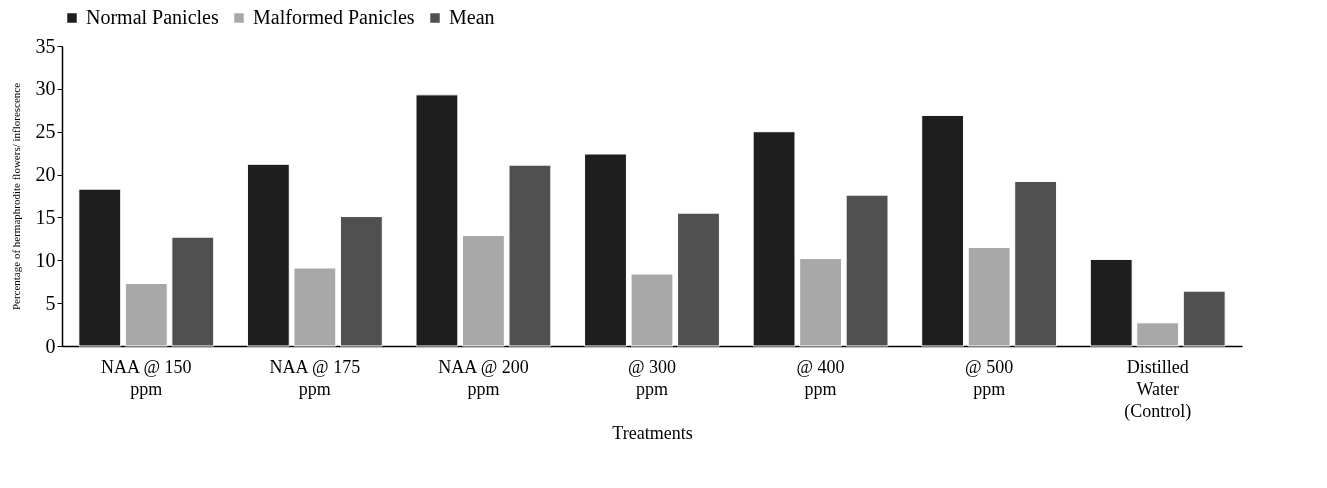  I want to click on x-tick-label: NAA @ 175 ppm, so click(315, 377).